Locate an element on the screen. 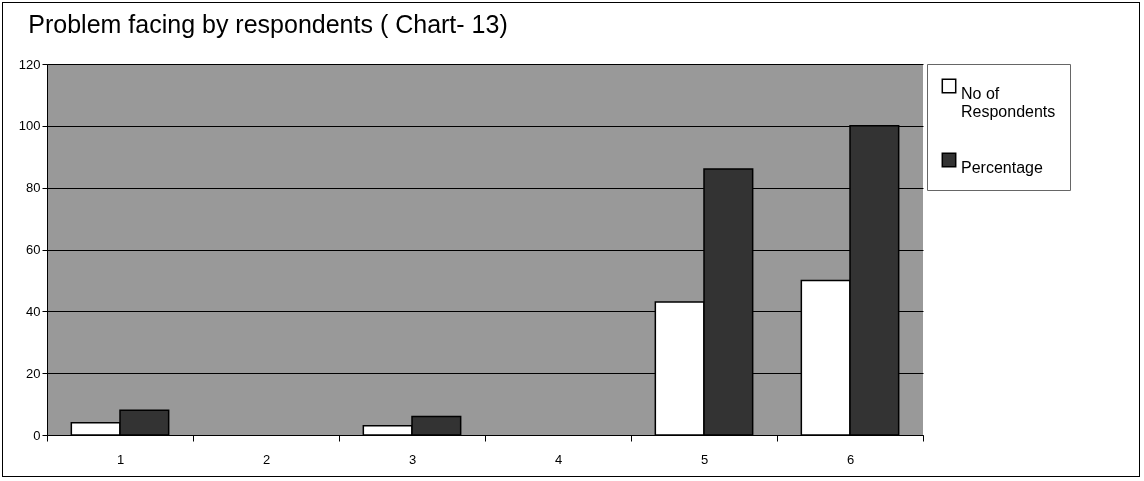 This screenshot has height=481, width=1144. x-tick-label: 1 is located at coordinates (120, 459).